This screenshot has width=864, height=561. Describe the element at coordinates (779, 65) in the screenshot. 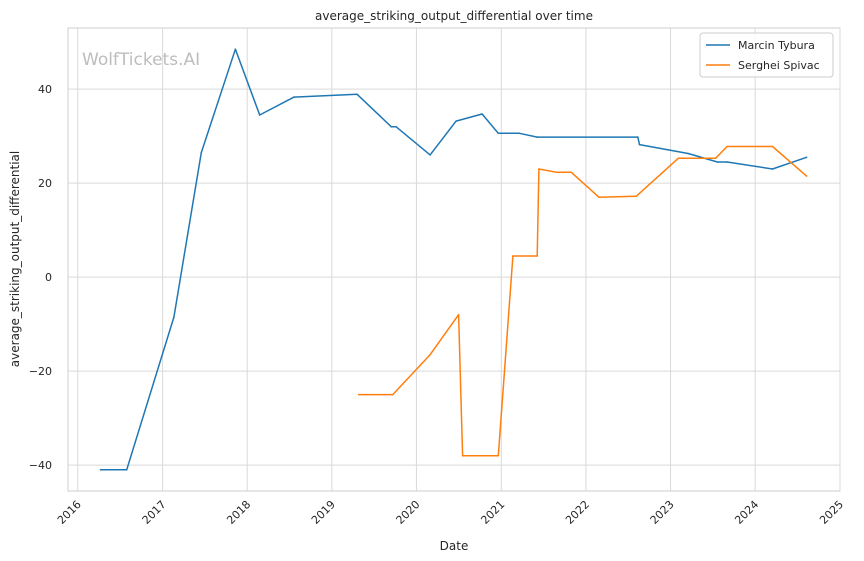

I see `legend-label-serghei-spivac: Serghei Spivac` at that location.